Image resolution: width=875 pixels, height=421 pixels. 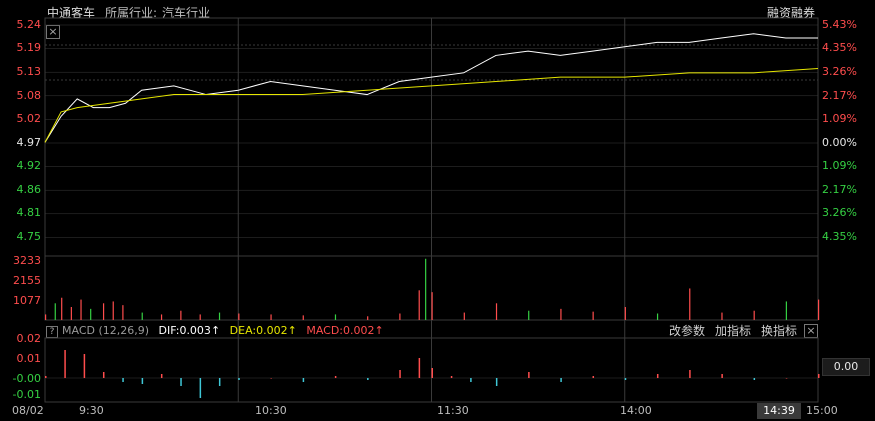 I want to click on macd-current-value: 0.00, so click(x=846, y=367).